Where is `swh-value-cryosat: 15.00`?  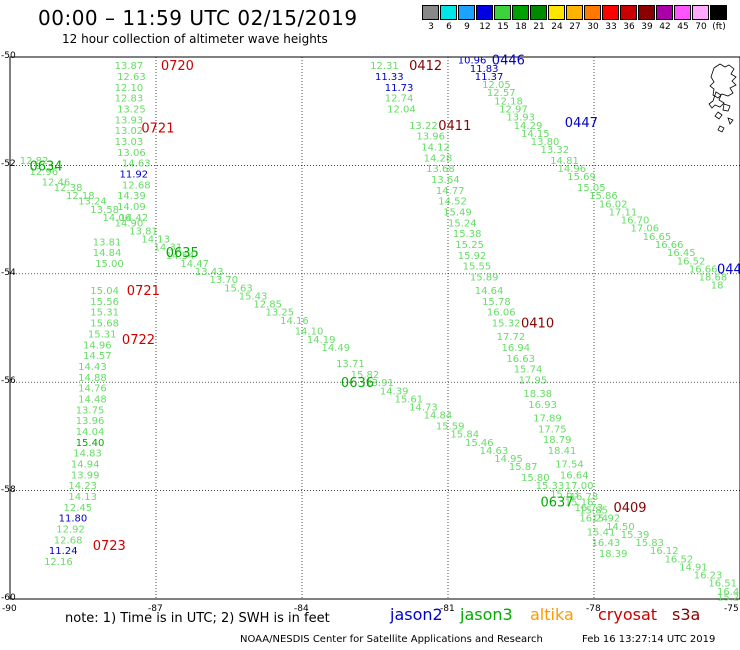
swh-value-cryosat: 15.00 is located at coordinates (109, 264).